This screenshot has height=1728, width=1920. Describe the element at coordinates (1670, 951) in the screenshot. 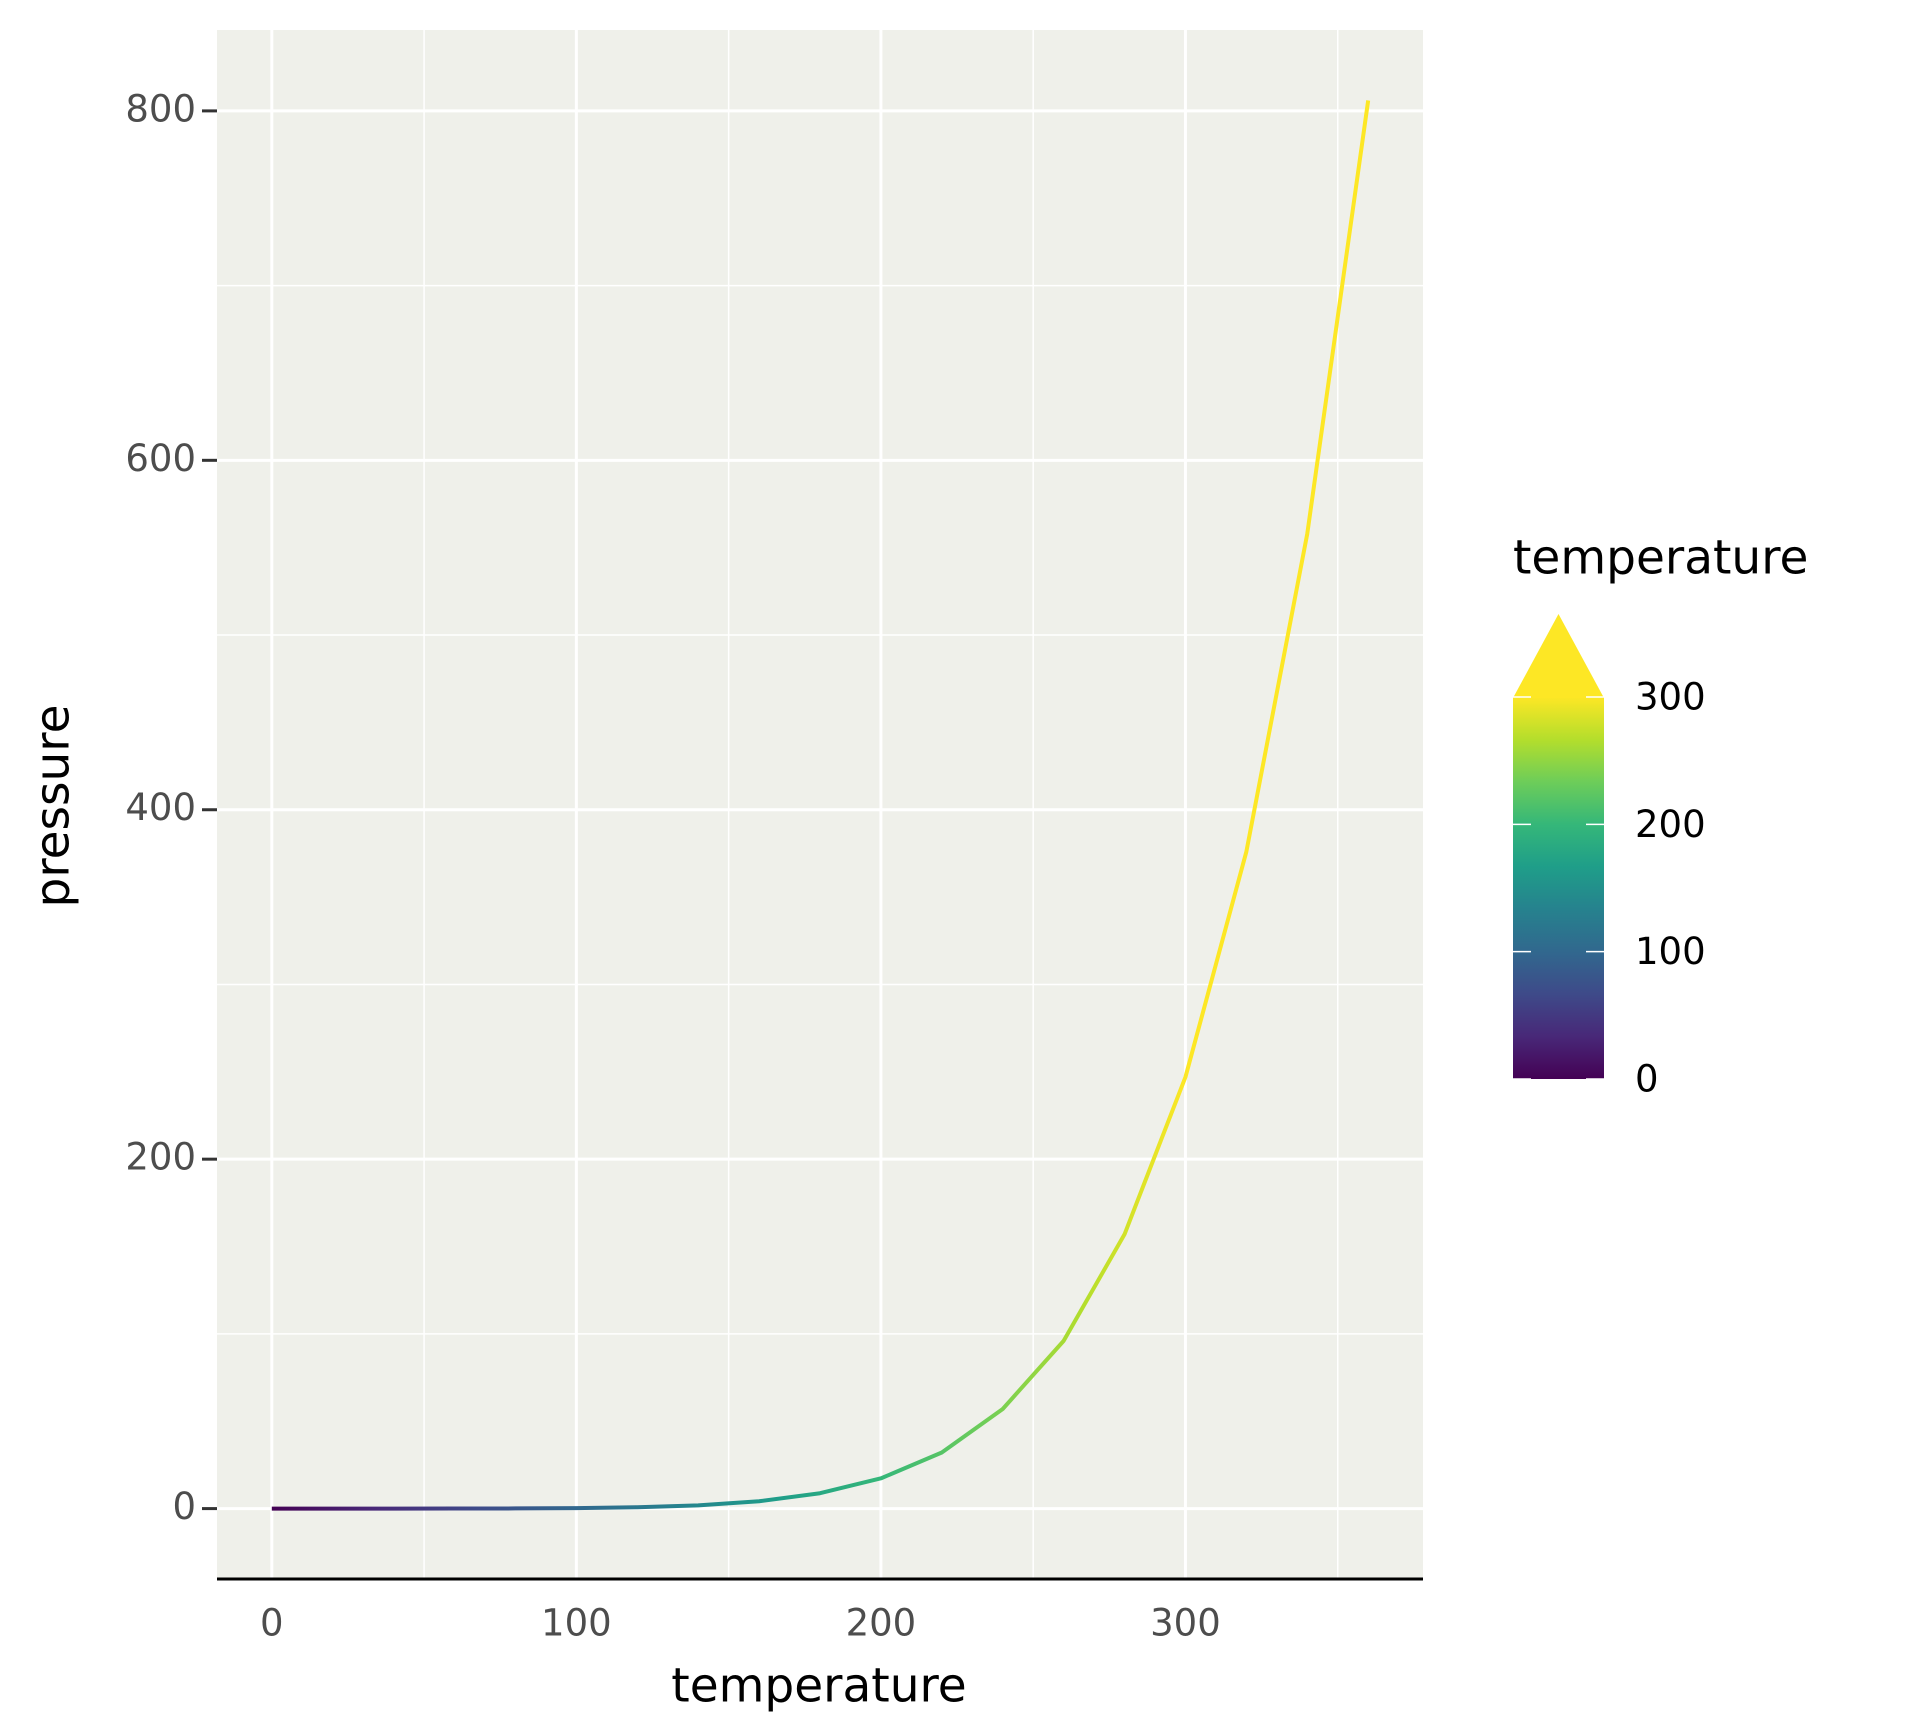

I see `legend-label: 100` at that location.